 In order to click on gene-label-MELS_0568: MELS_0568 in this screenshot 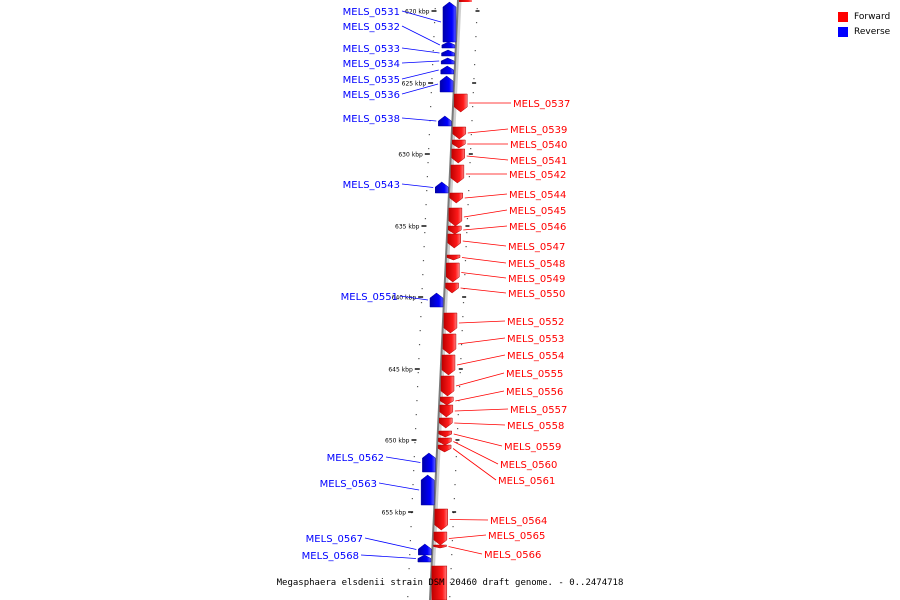, I will do `click(330, 556)`.